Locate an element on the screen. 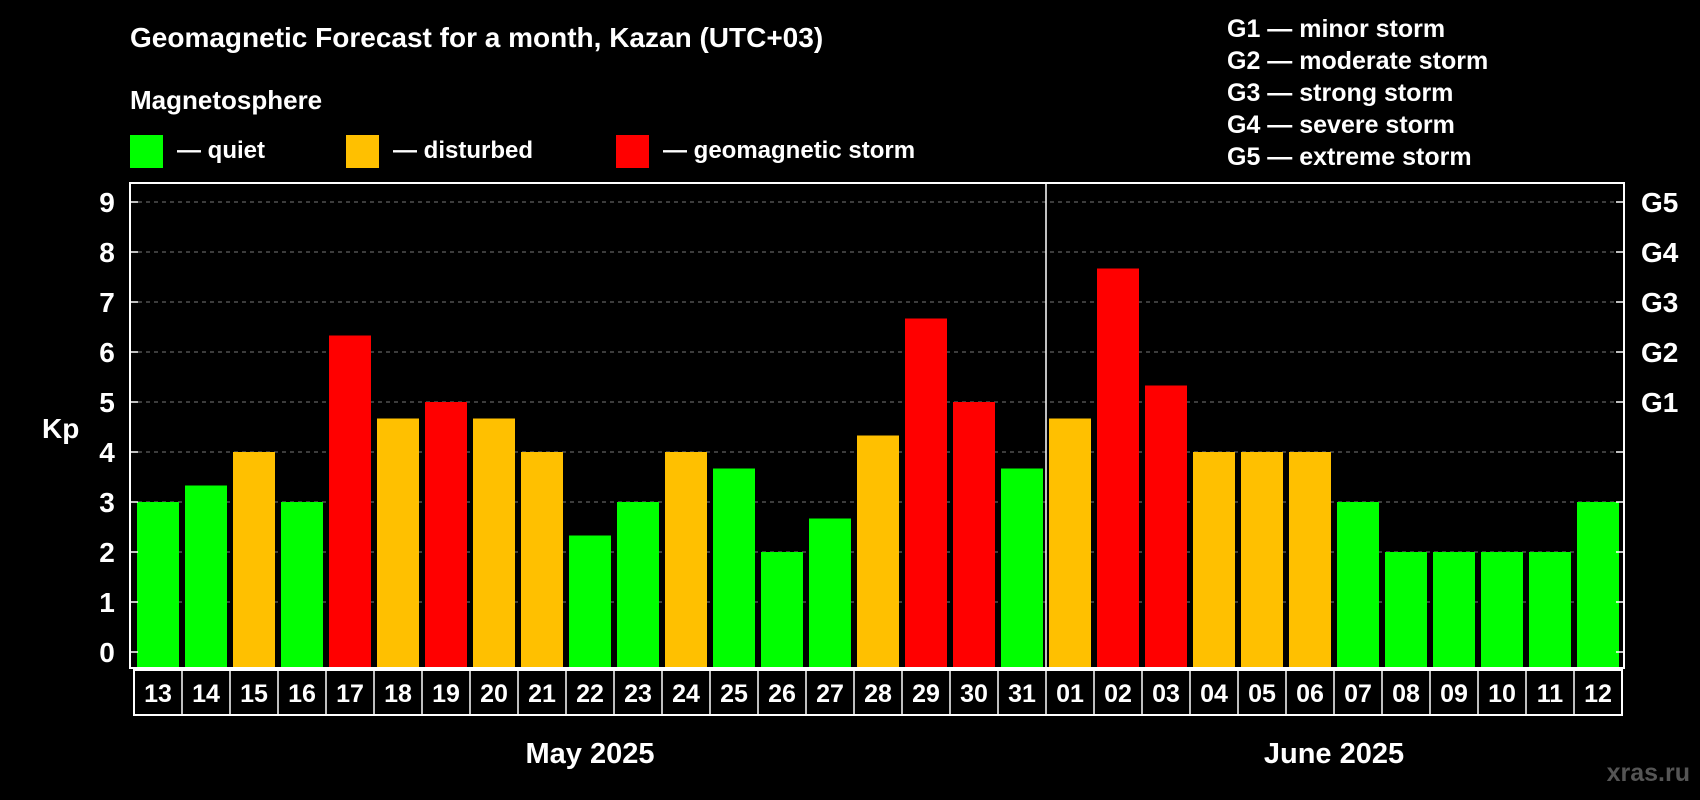 The width and height of the screenshot is (1700, 800). date-label-13: 13 is located at coordinates (158, 694).